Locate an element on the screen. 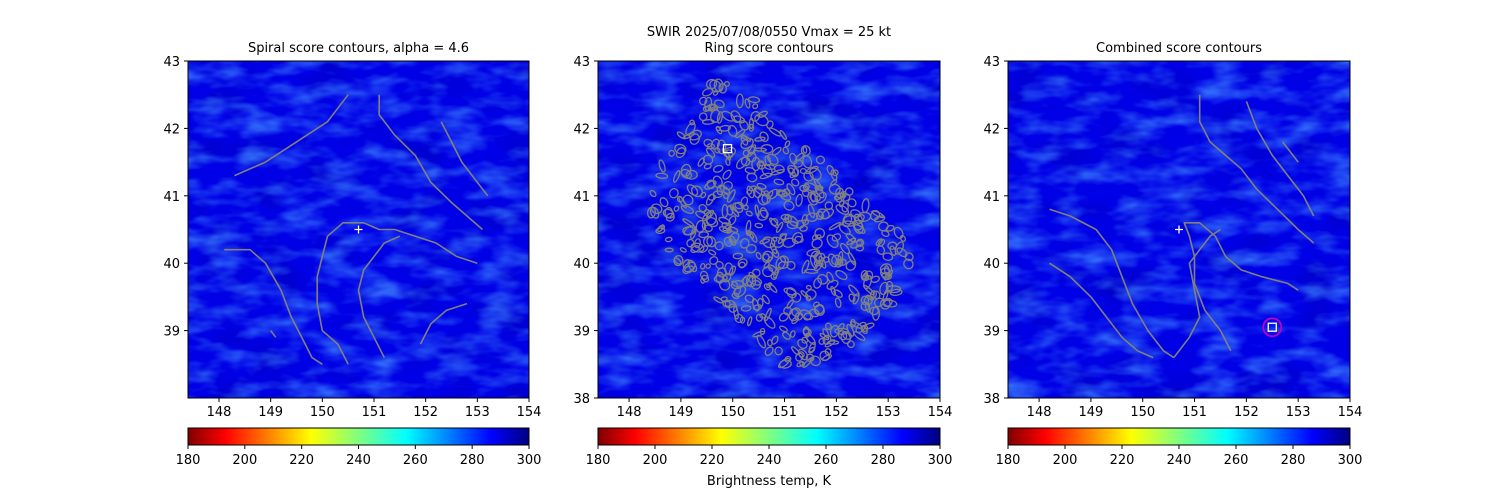 The image size is (1500, 500). colorbar-label: Brightness temp, K is located at coordinates (769, 481).